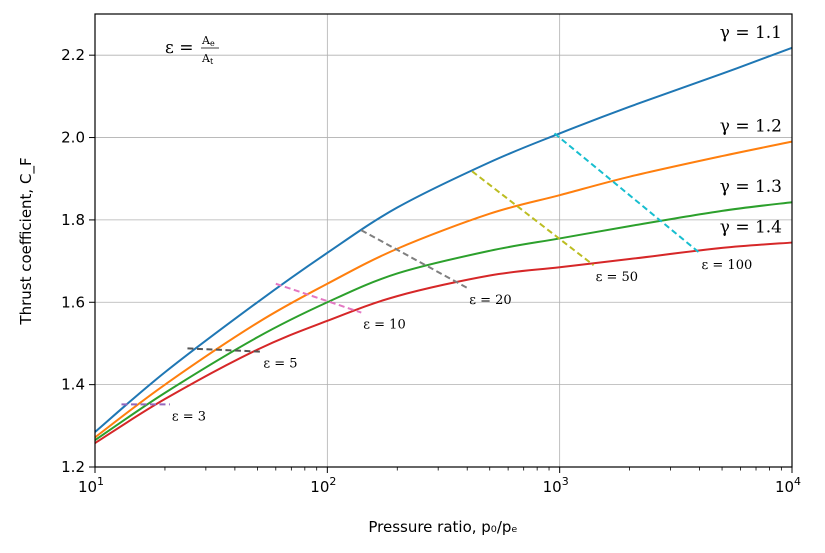 The image size is (825, 553). What do you see at coordinates (384, 325) in the screenshot?
I see `area-ratio-label-10: ε = 10` at bounding box center [384, 325].